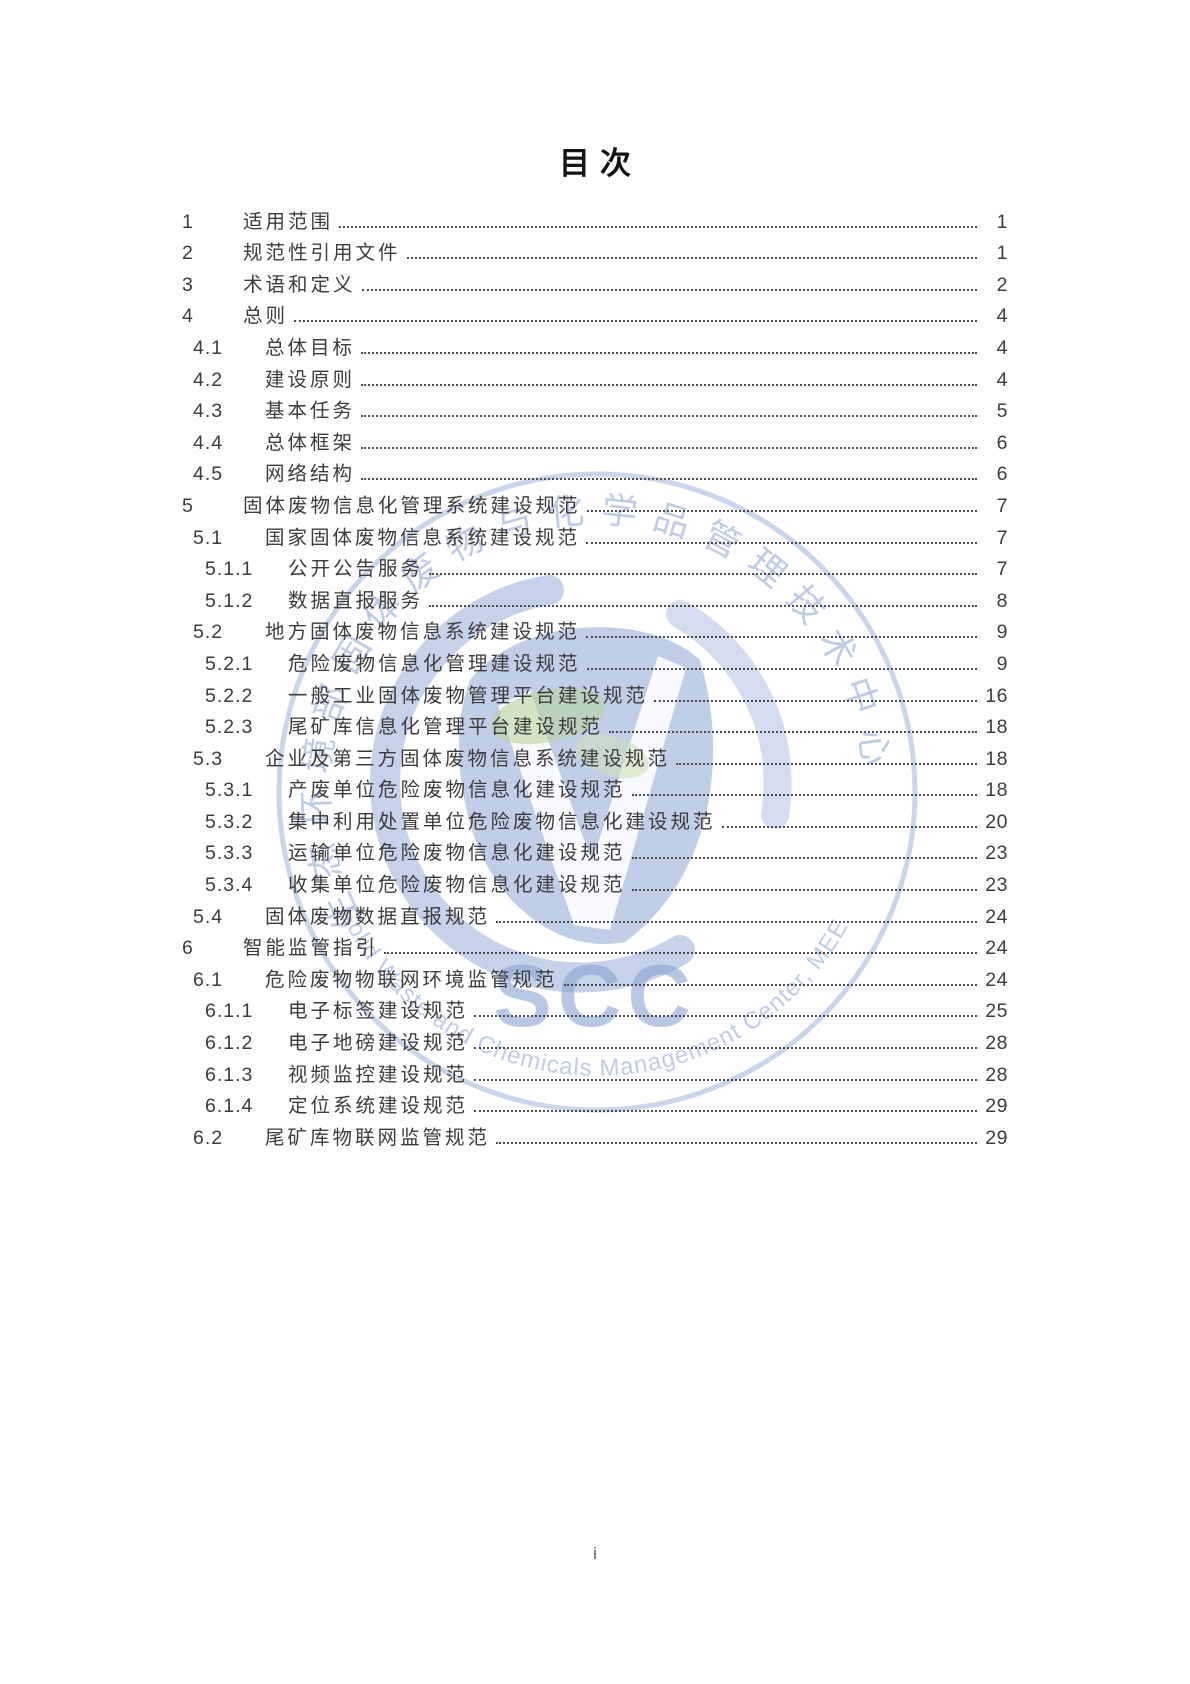 The width and height of the screenshot is (1190, 1684). Describe the element at coordinates (229, 1043) in the screenshot. I see `toc-entry-number: 6.1.2` at that location.